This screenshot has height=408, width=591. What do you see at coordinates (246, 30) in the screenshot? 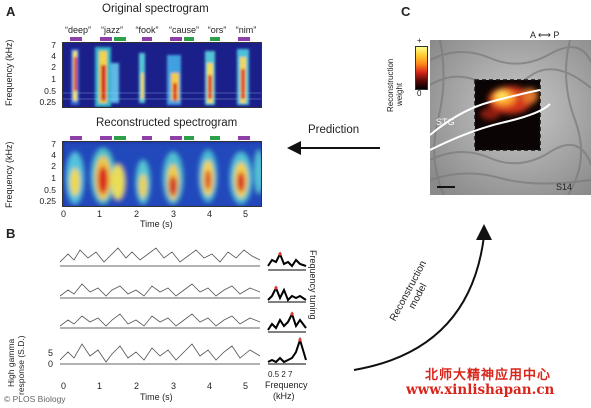
I see `word-nim: “nim”` at bounding box center [246, 30].